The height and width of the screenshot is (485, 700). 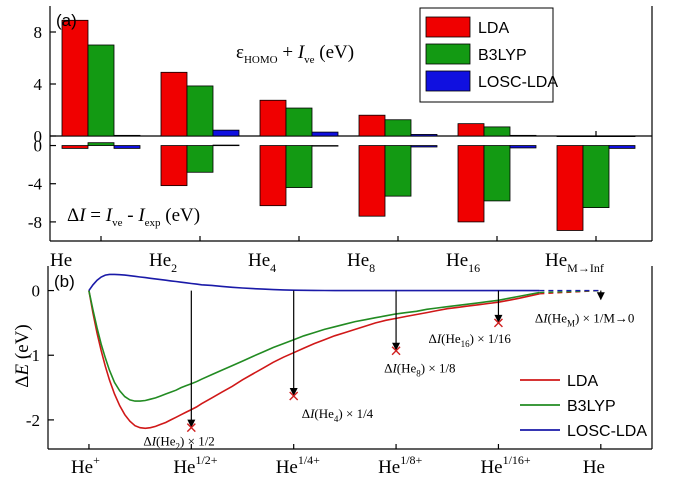 What do you see at coordinates (570, 291) in the screenshot?
I see `panel-b-dashed-b3lyp` at bounding box center [570, 291].